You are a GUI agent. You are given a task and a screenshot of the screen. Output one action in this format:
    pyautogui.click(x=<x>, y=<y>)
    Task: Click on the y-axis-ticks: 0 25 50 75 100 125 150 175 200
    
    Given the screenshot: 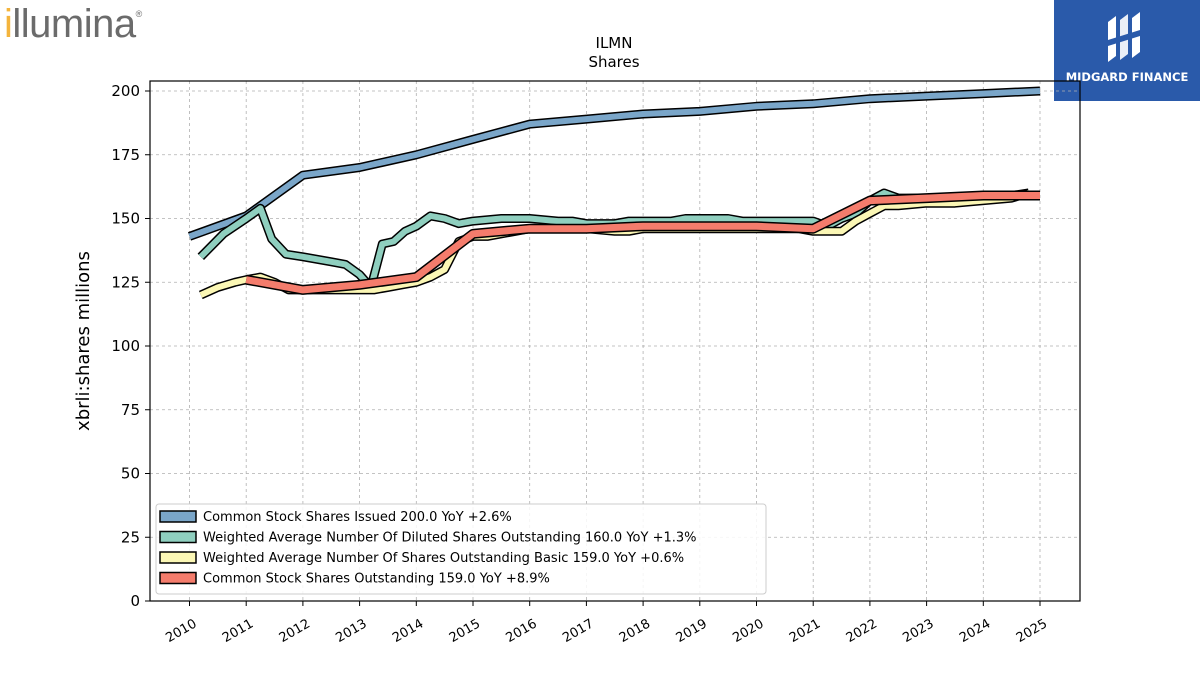 What is the action you would take?
    pyautogui.click(x=130, y=346)
    